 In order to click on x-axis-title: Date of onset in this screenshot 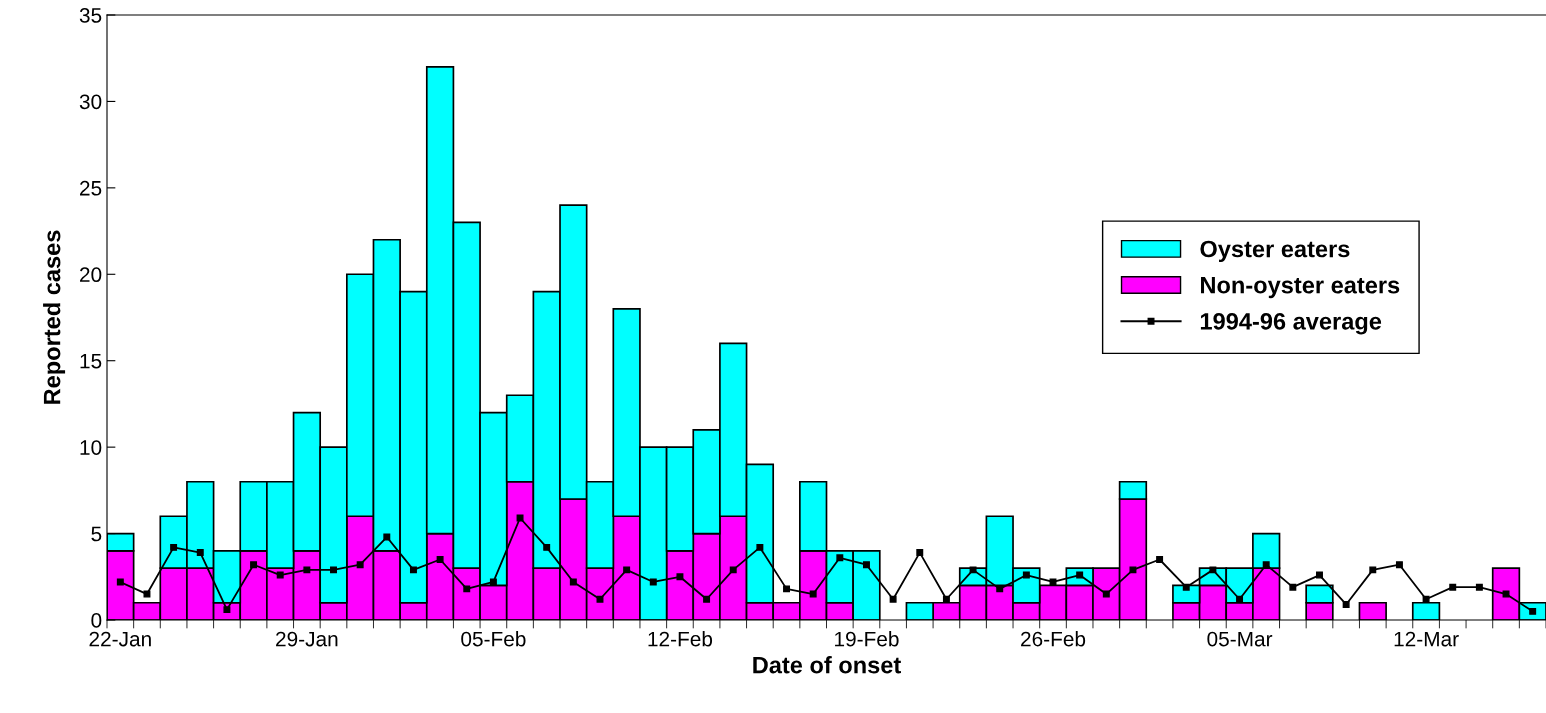, I will do `click(827, 665)`.